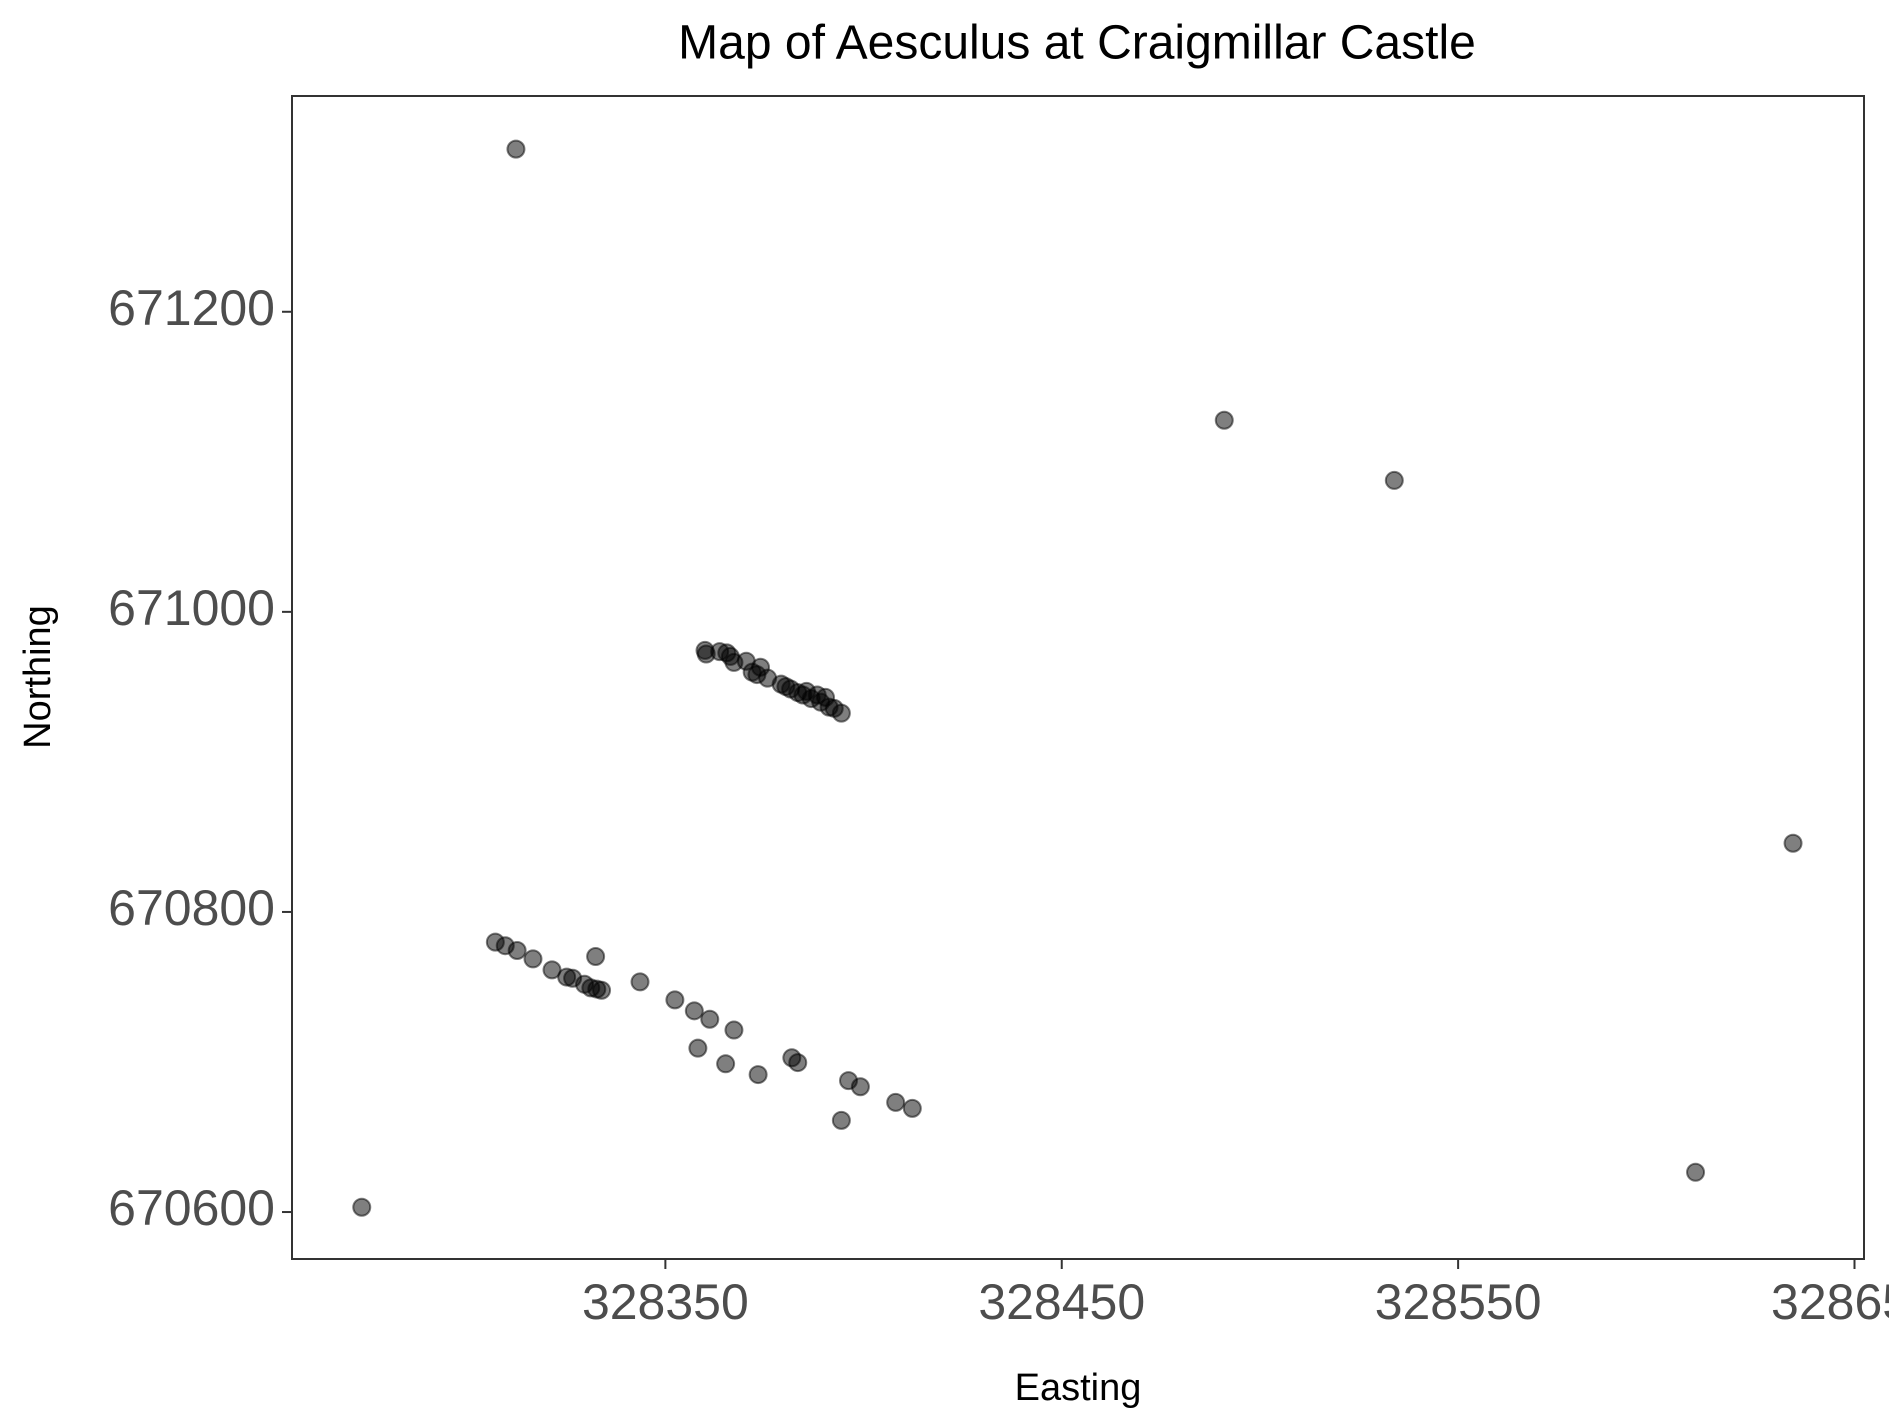  What do you see at coordinates (665, 1302) in the screenshot?
I see `x-tick-label: 328350` at bounding box center [665, 1302].